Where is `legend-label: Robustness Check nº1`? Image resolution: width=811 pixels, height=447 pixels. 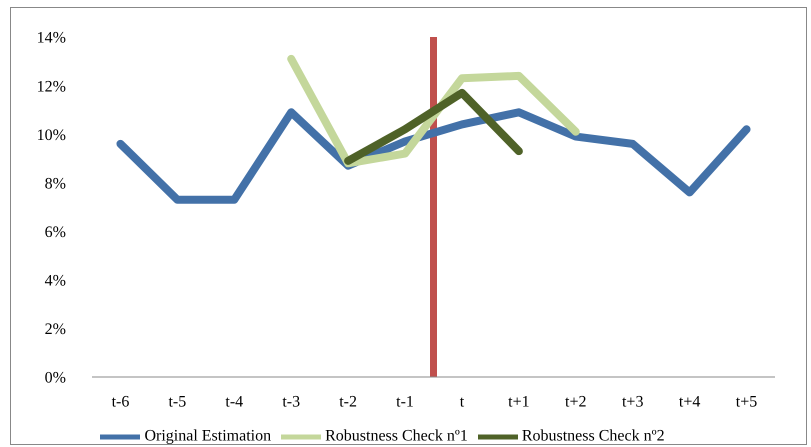 legend-label: Robustness Check nº1 is located at coordinates (396, 436).